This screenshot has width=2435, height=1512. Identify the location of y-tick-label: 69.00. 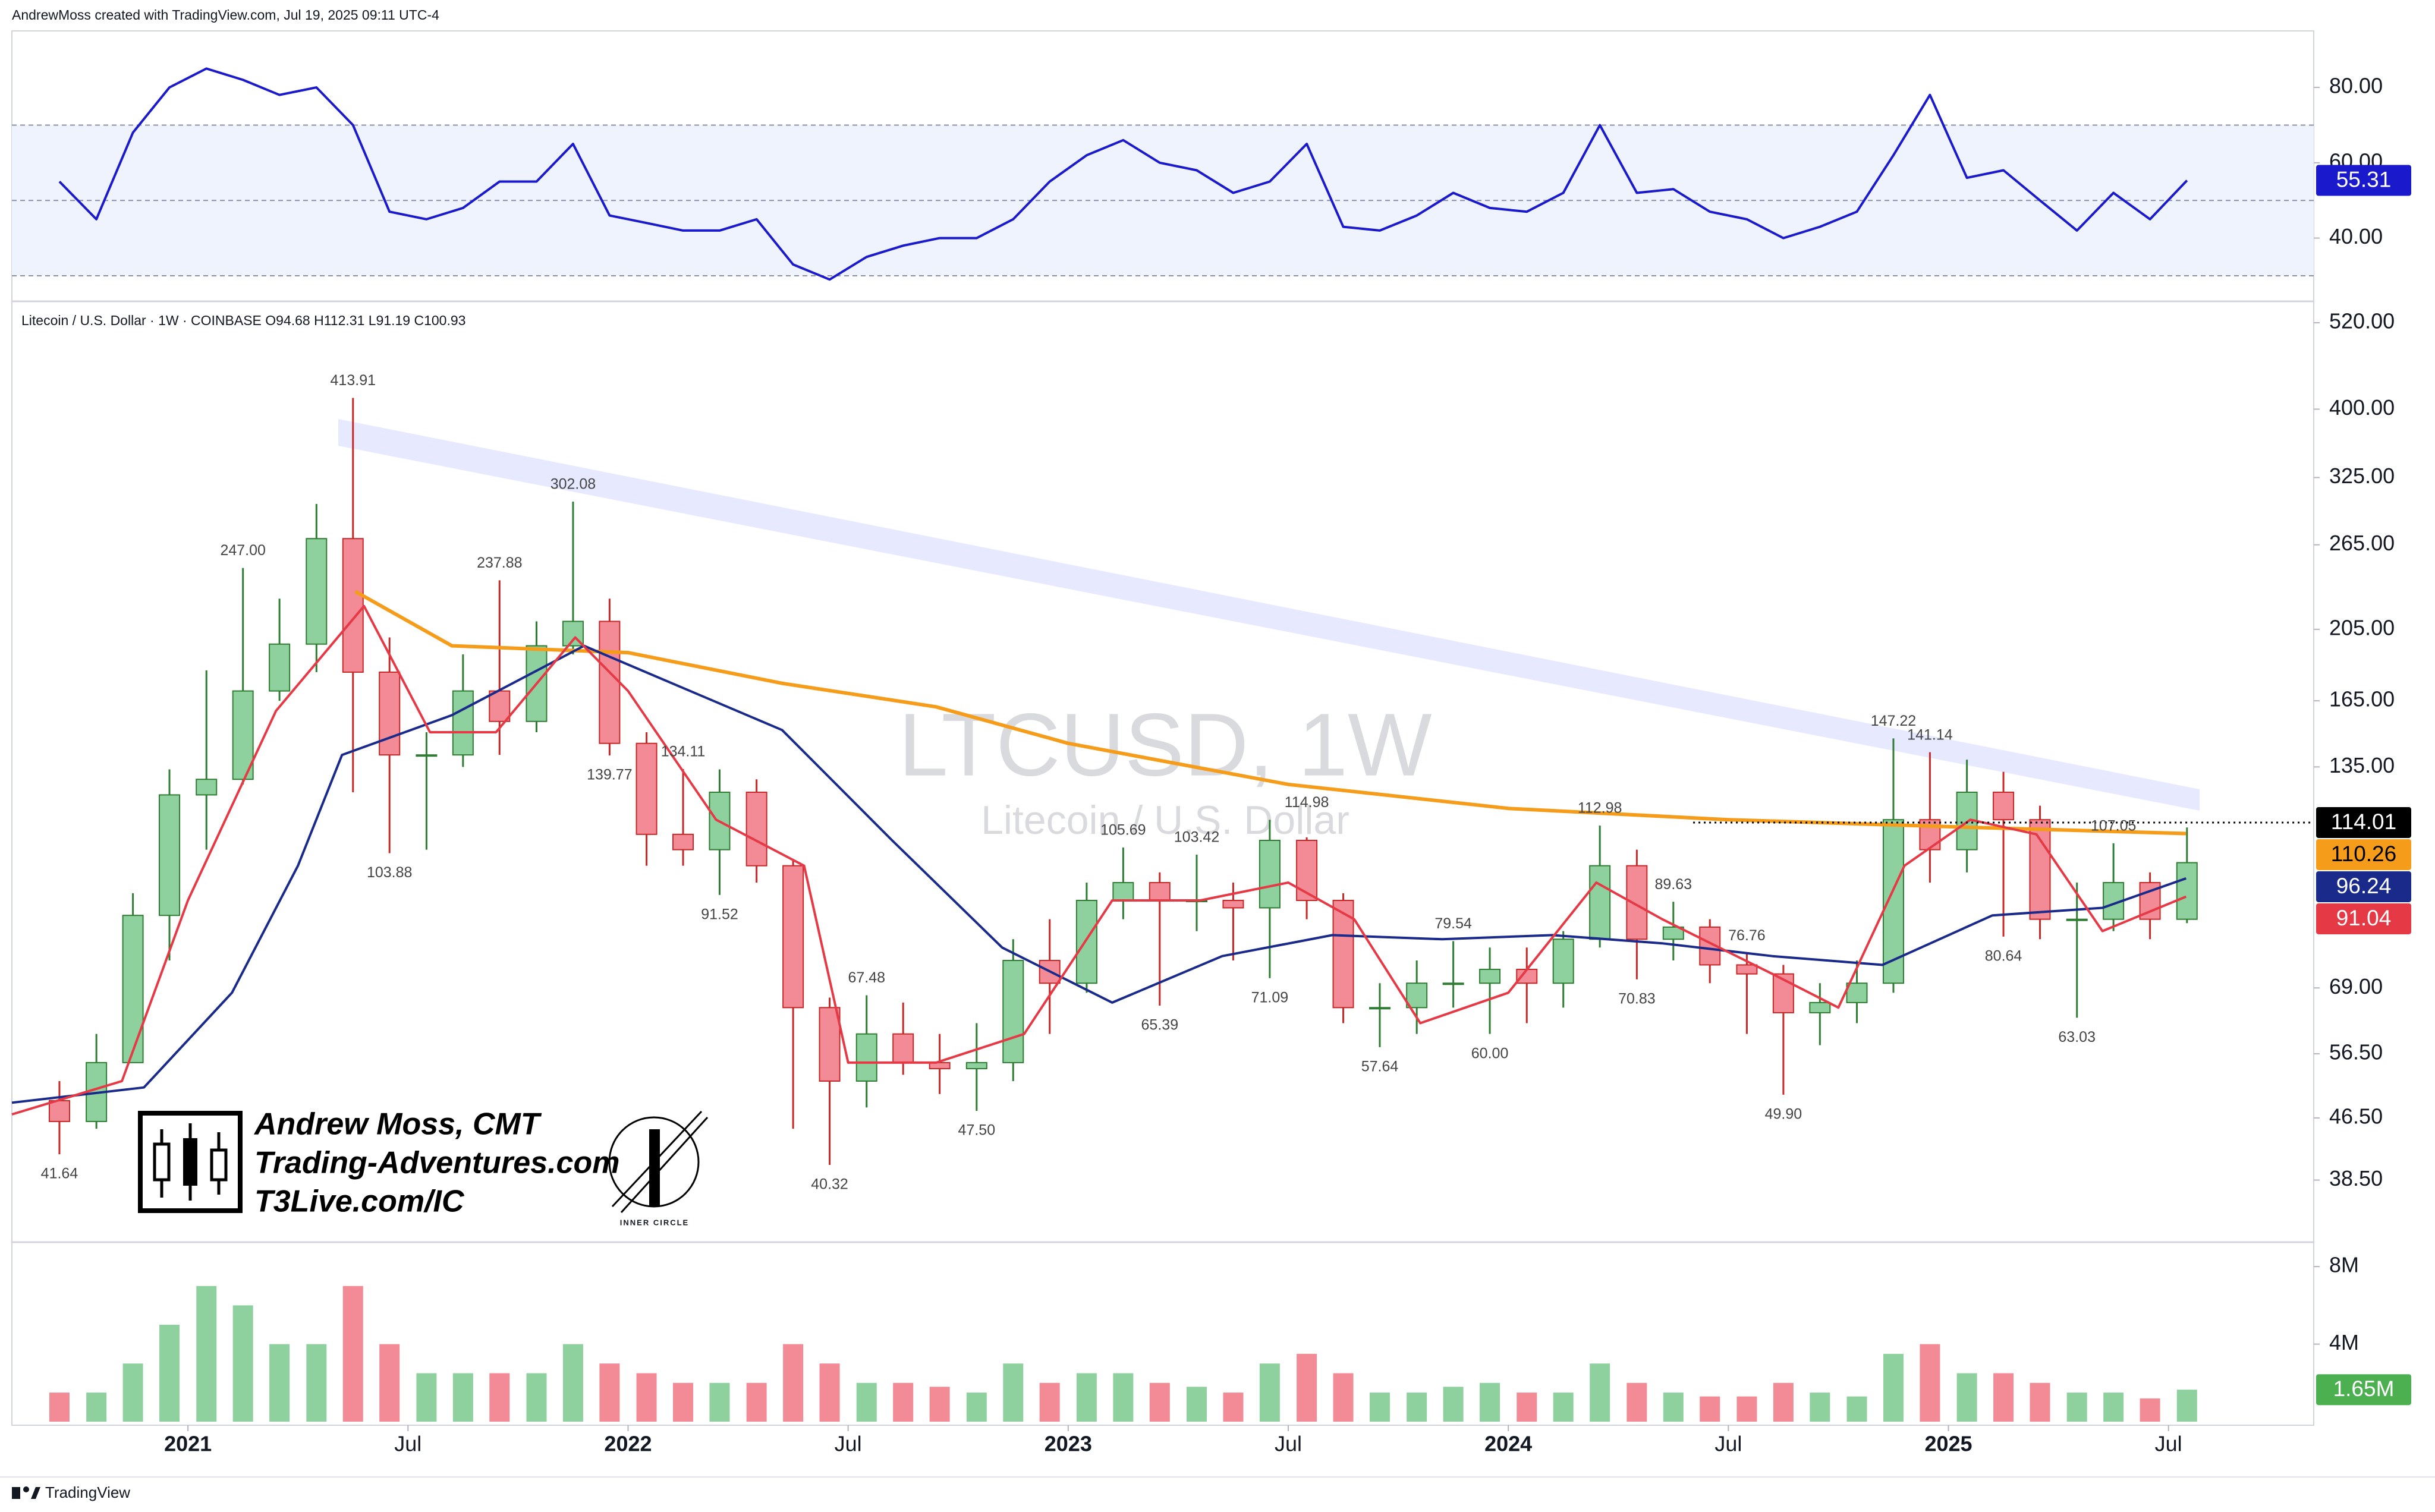
(2356, 986).